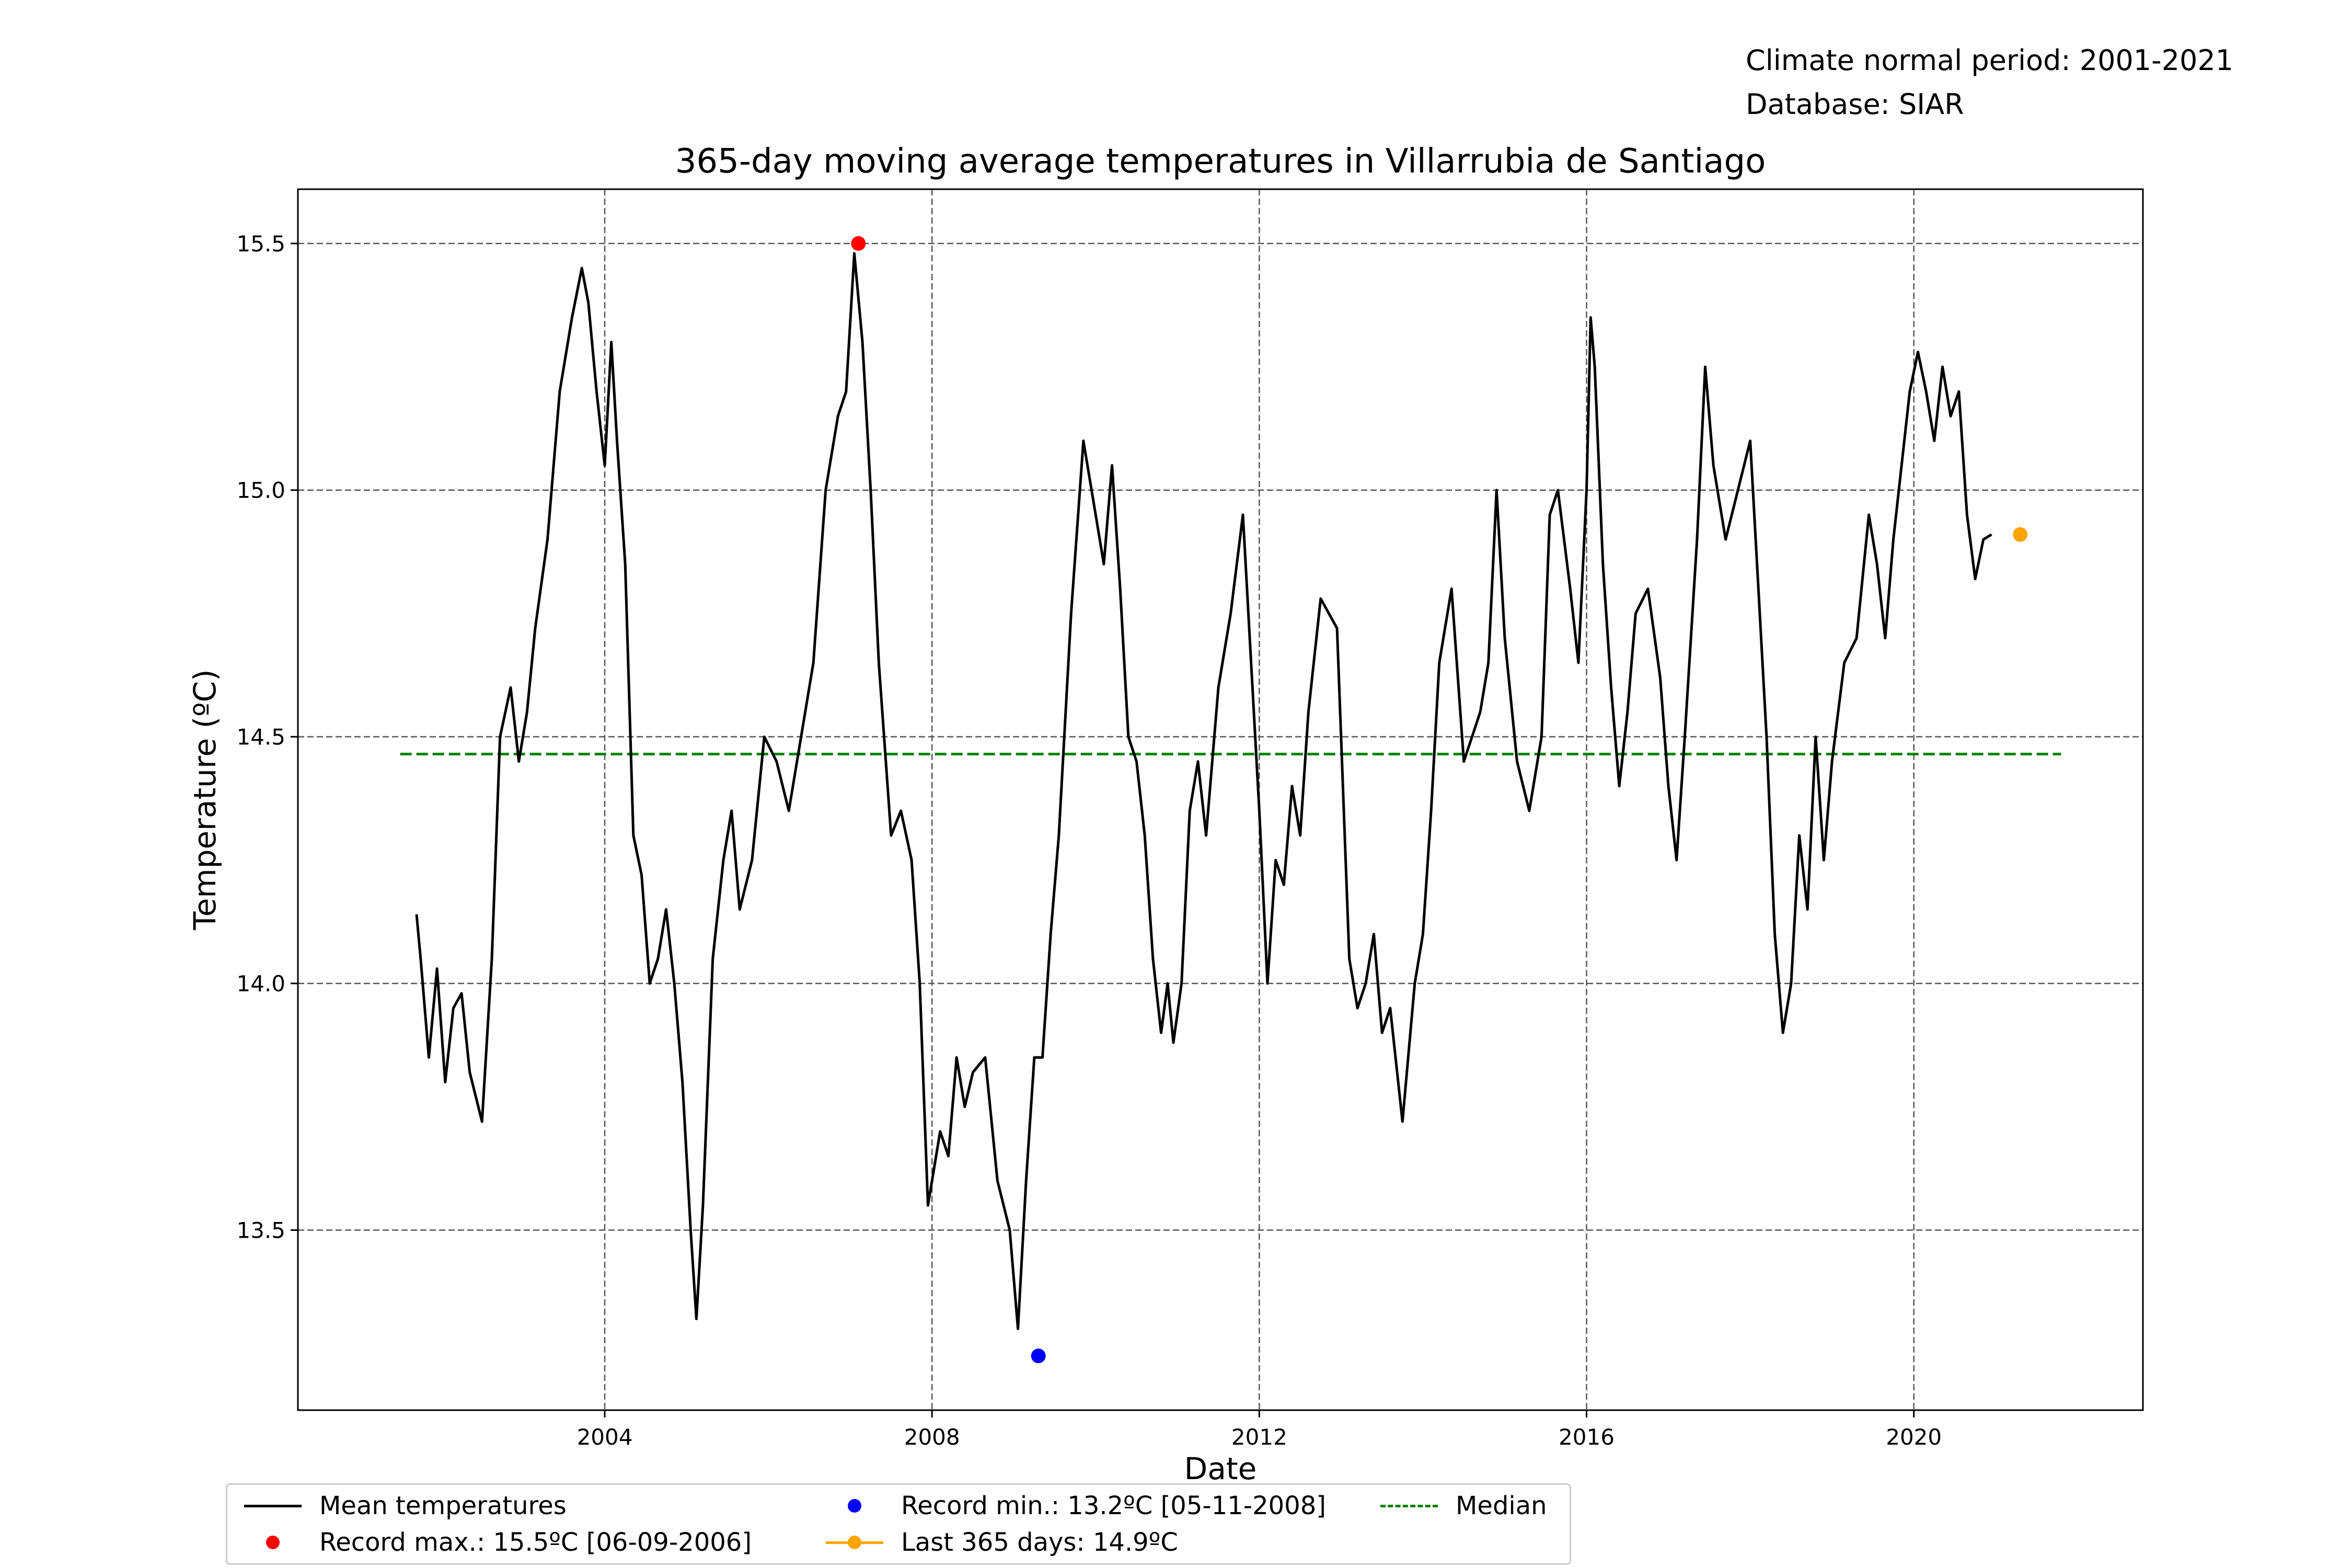 The width and height of the screenshot is (2352, 1568). Describe the element at coordinates (1039, 1542) in the screenshot. I see `legend-label-last: Last 365 days: 14.9ºC` at that location.